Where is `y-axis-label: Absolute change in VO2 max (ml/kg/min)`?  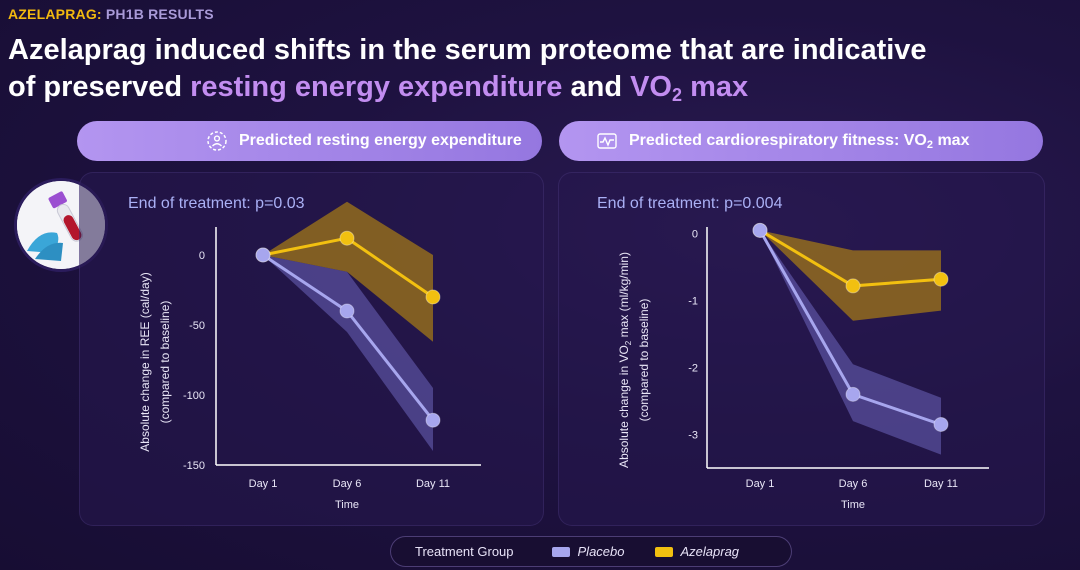 y-axis-label: Absolute change in VO2 max (ml/kg/min) is located at coordinates (625, 360).